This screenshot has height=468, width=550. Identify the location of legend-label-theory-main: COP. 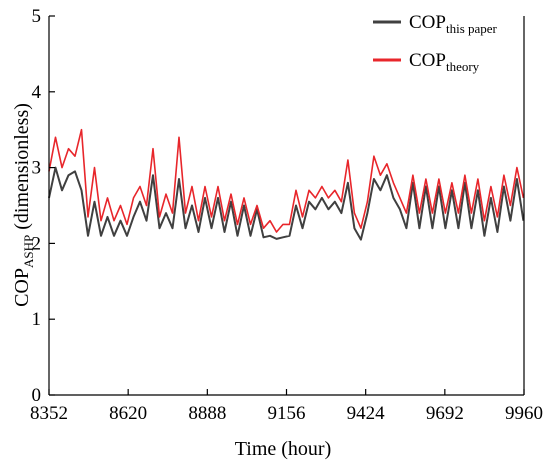
(427, 60).